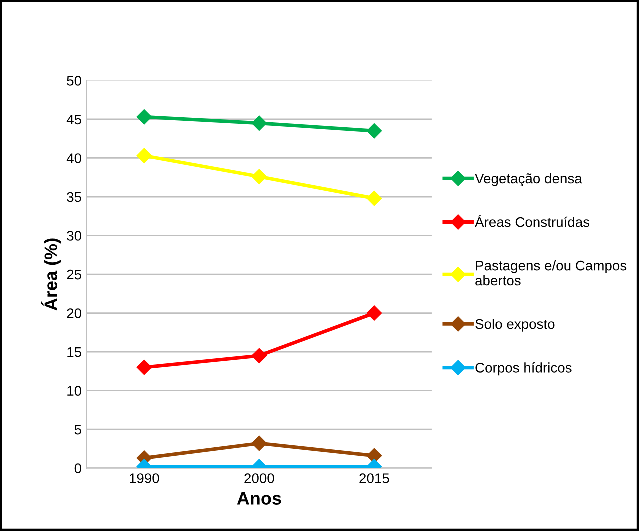 The height and width of the screenshot is (531, 639). I want to click on y-tick-label: 0, so click(78, 469).